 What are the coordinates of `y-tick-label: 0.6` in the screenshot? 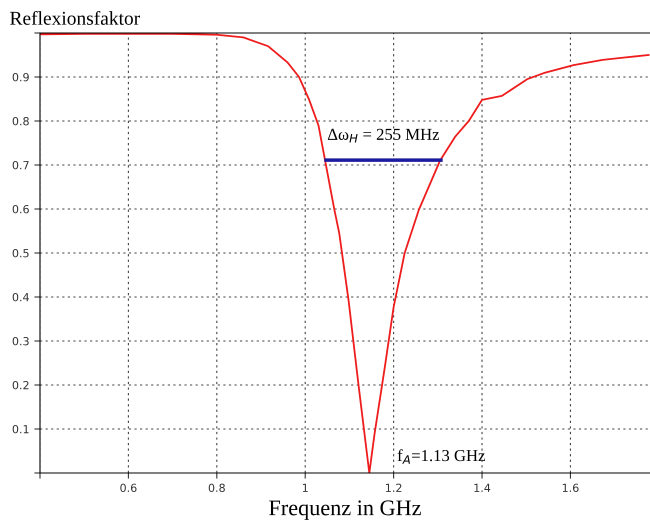 It's located at (20, 209).